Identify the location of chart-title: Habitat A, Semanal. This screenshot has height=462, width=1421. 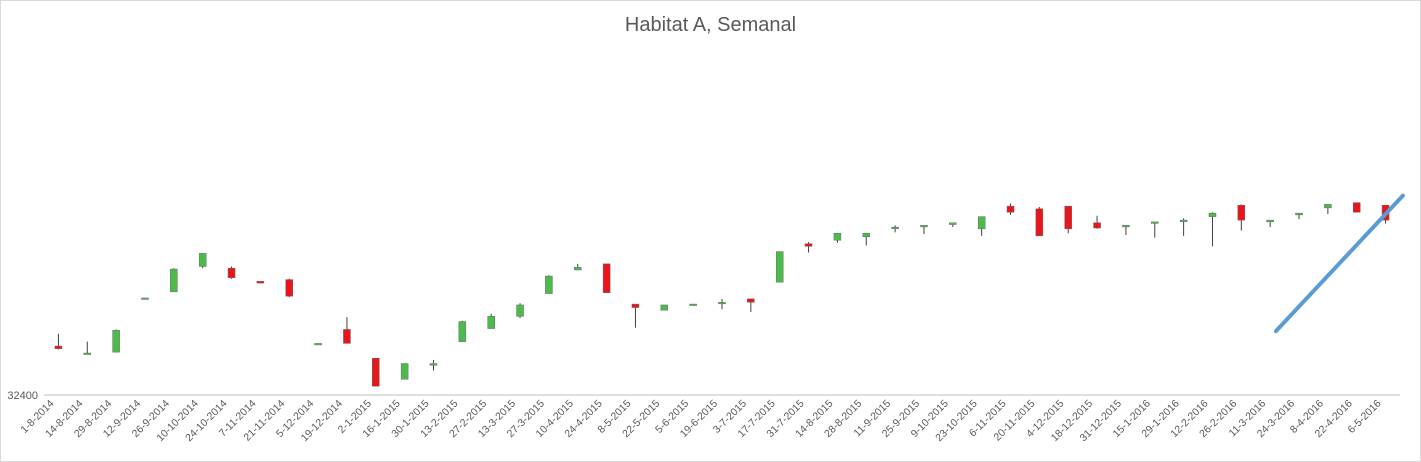
(710, 25).